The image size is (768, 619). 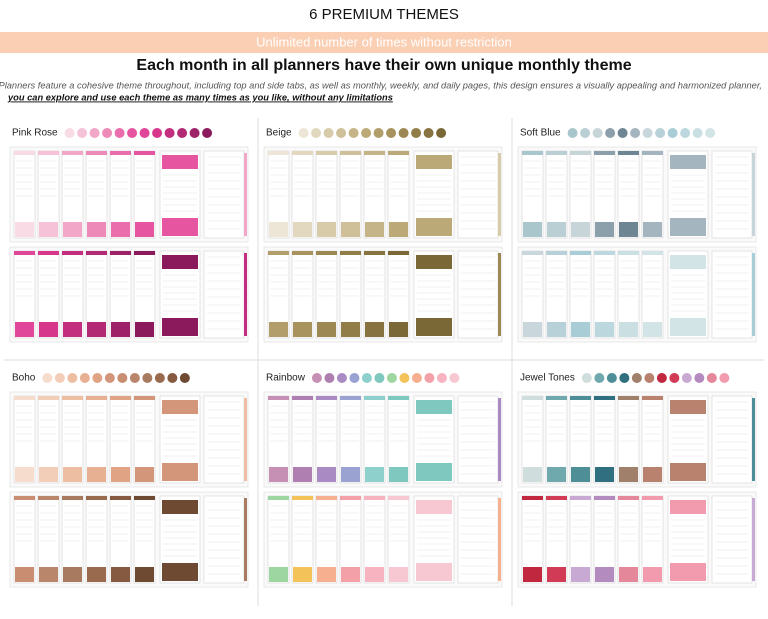 I want to click on theme-name: Boho, so click(x=24, y=378).